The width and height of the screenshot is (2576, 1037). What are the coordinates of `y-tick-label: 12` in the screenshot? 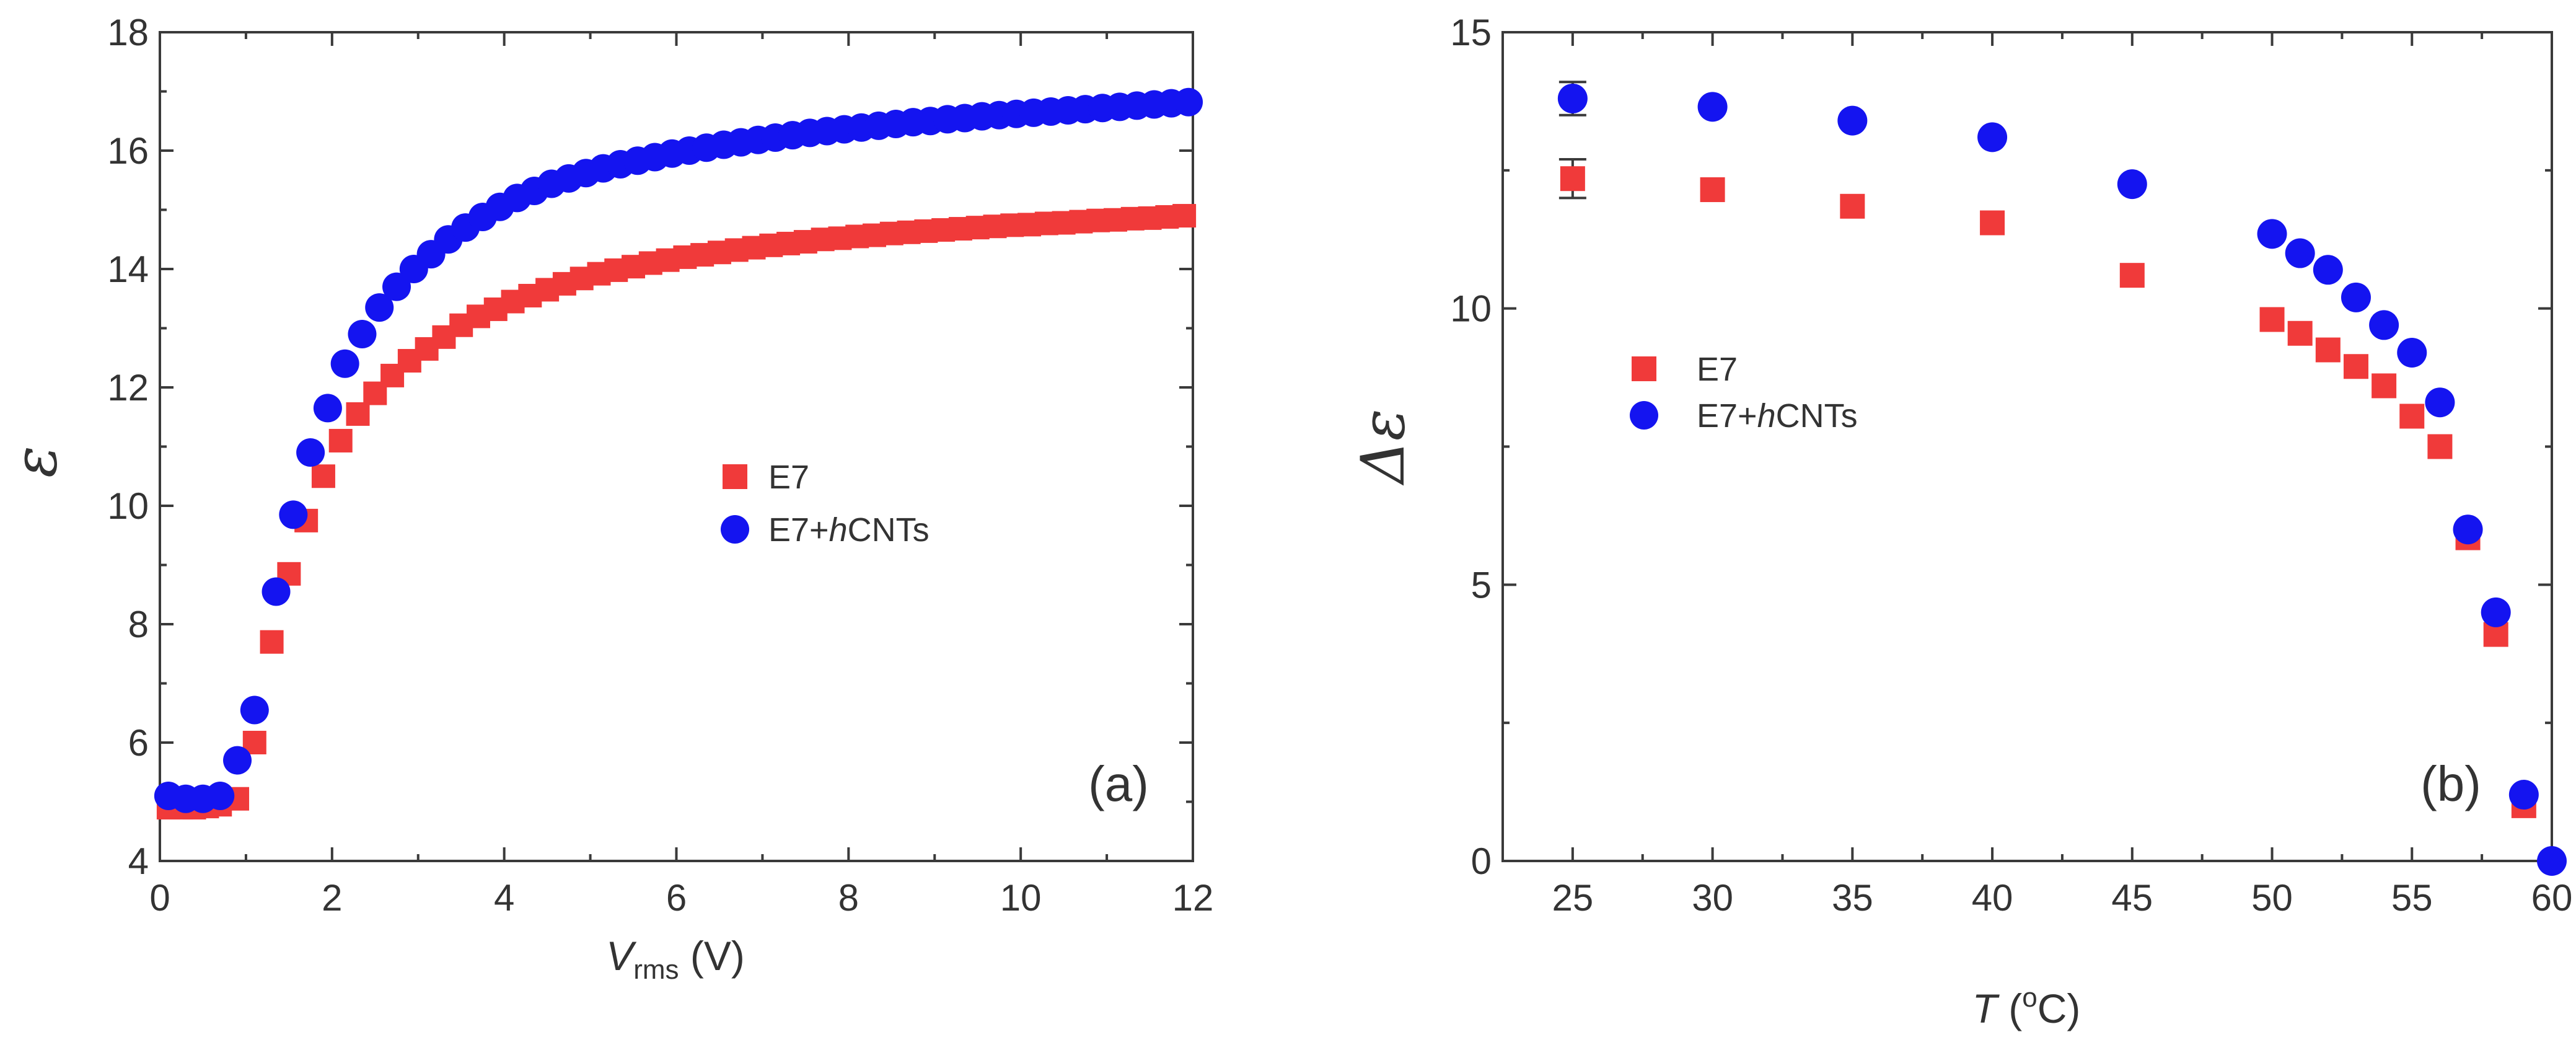 It's located at (128, 387).